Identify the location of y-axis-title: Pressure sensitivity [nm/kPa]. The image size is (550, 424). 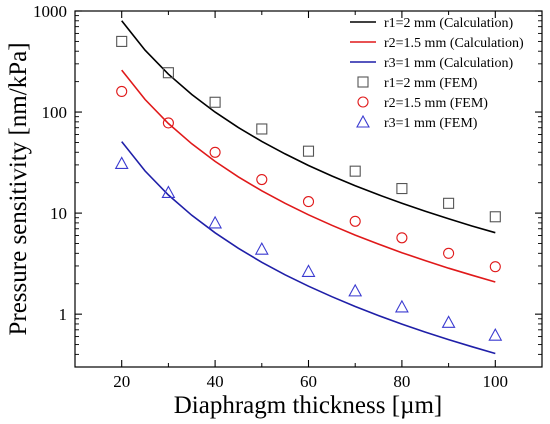
(18, 188).